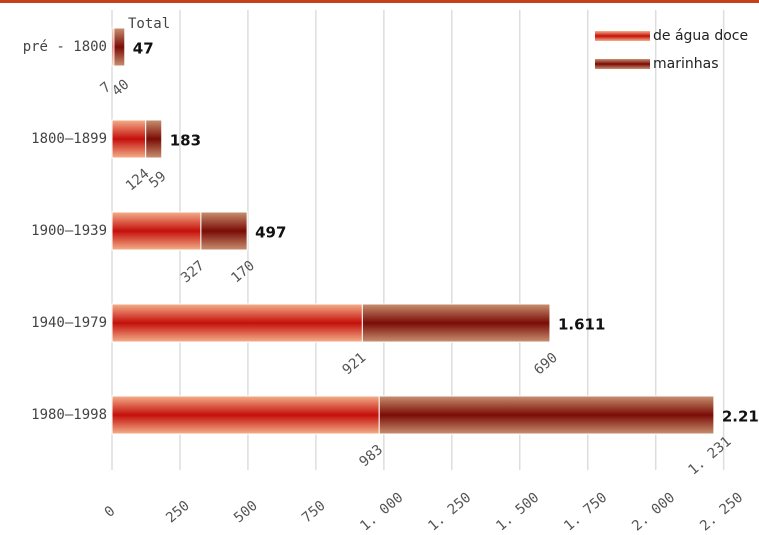  I want to click on total-caption: Total, so click(149, 24).